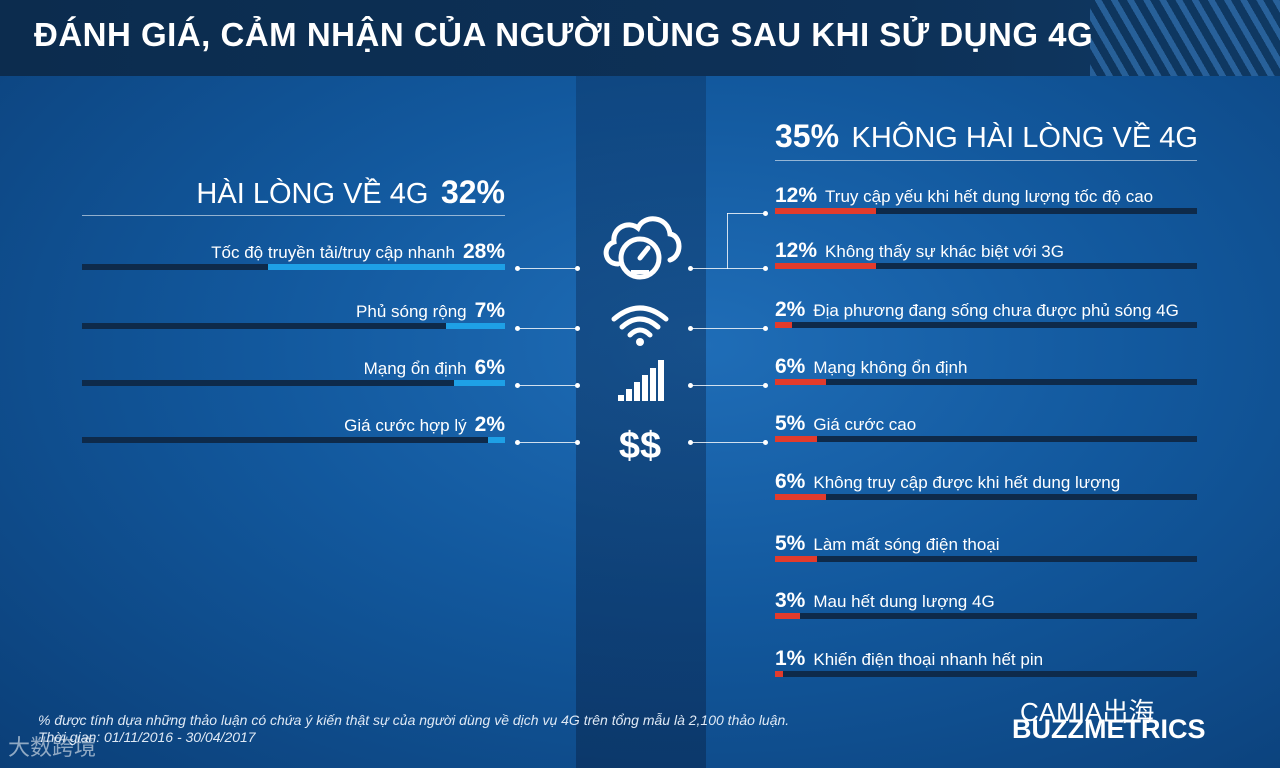 Image resolution: width=1280 pixels, height=768 pixels. I want to click on bar-label-text: Giá cước hợp lý, so click(405, 425).